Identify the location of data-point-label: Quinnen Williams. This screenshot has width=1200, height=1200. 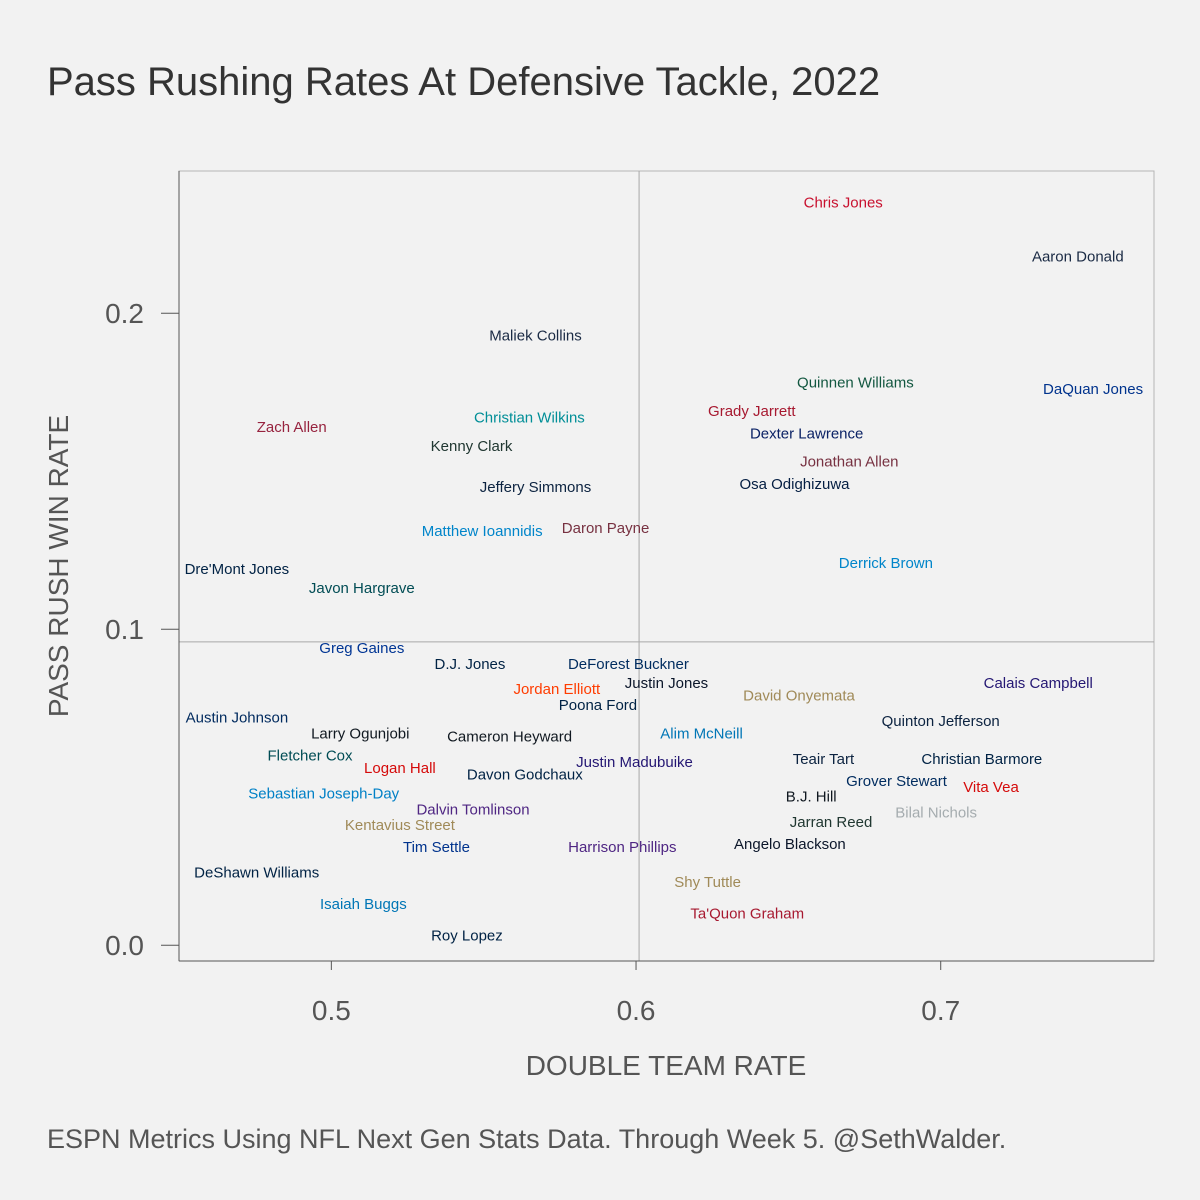
(855, 383).